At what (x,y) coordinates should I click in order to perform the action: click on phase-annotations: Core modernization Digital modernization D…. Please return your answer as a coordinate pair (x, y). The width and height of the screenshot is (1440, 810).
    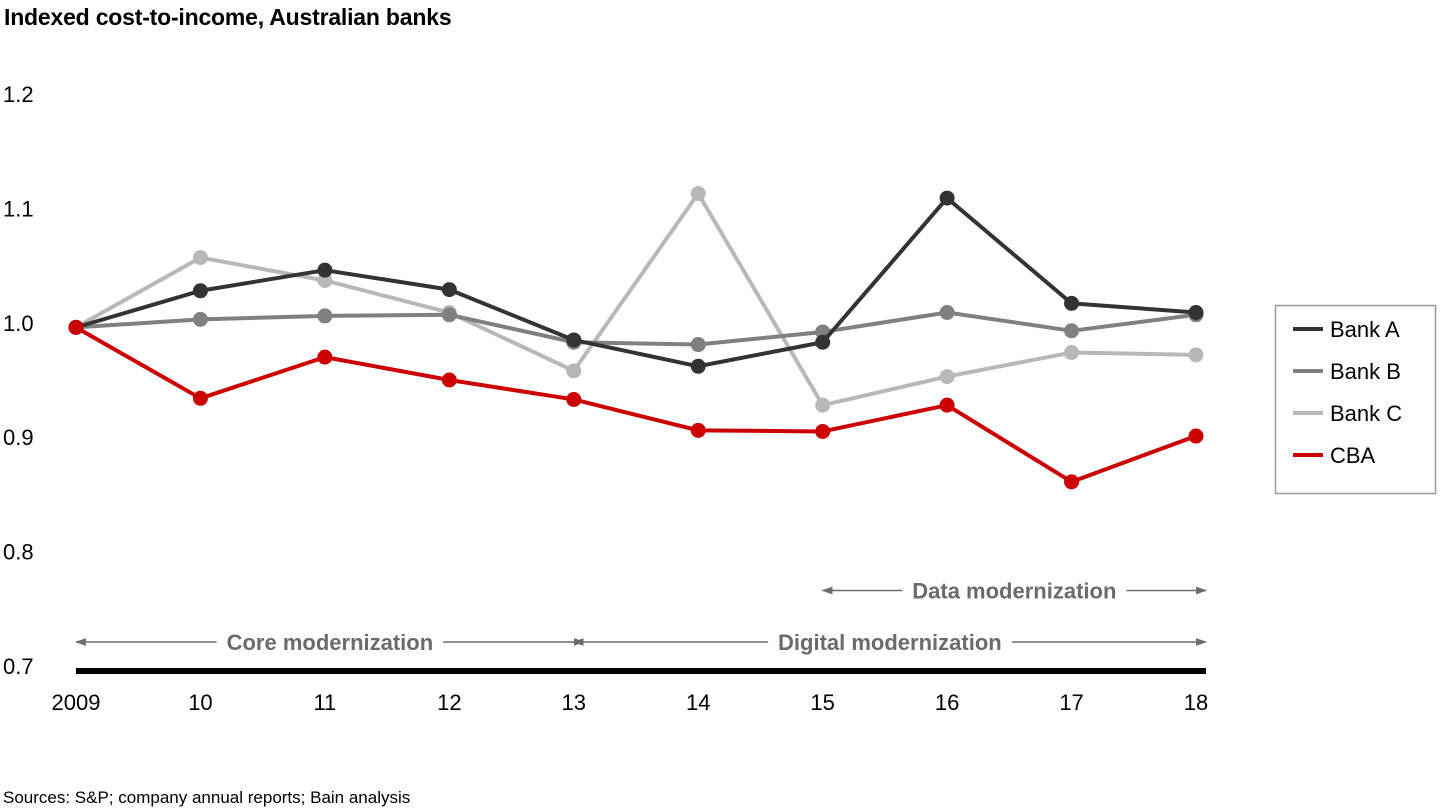
    Looking at the image, I should click on (641, 616).